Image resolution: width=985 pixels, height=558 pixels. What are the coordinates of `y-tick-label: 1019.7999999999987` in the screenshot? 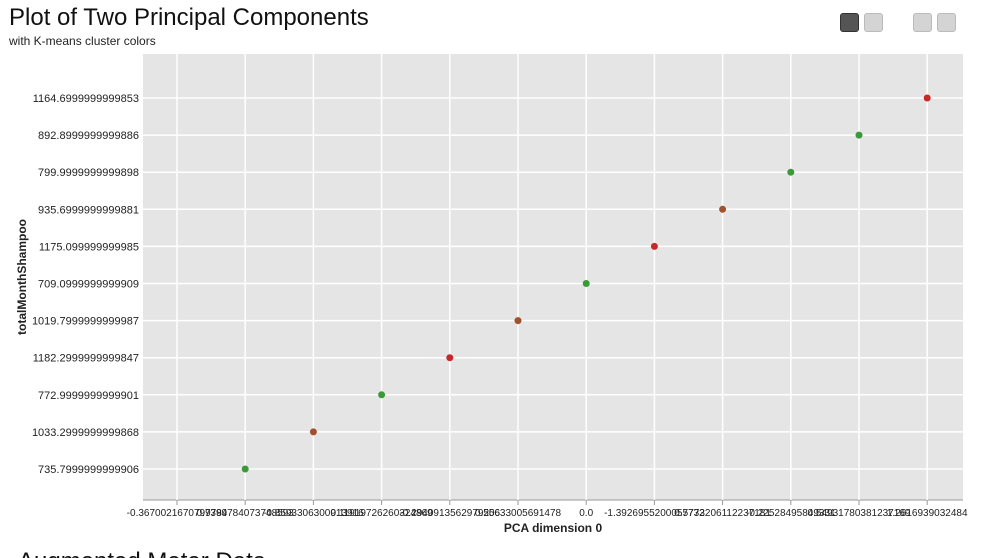 It's located at (85, 322).